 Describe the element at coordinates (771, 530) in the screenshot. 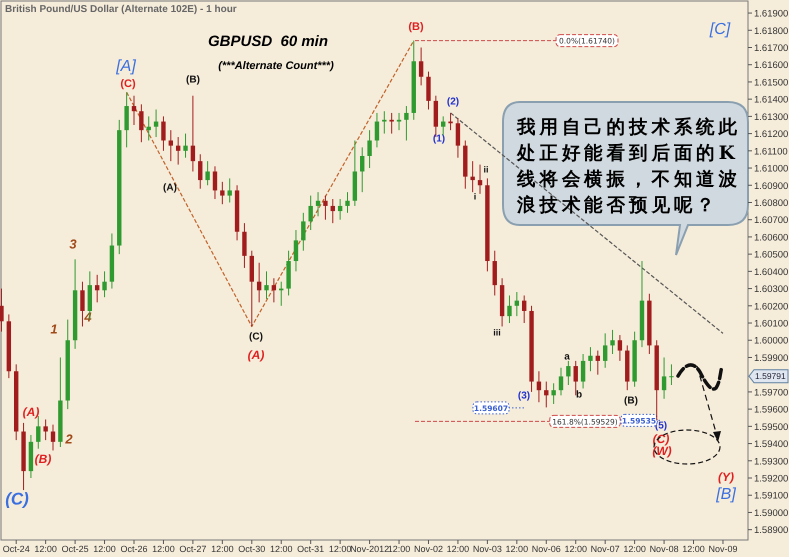

I see `y-tick-label: 1.58900` at that location.